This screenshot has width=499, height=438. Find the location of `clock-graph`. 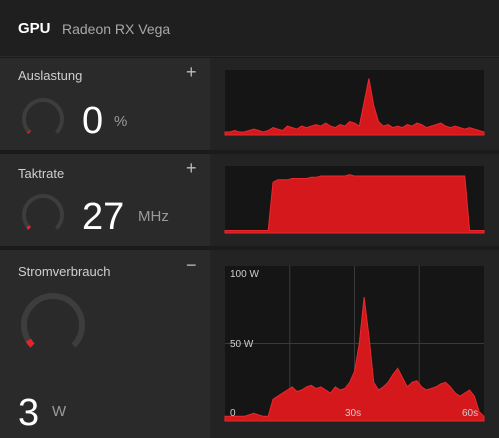

clock-graph is located at coordinates (354, 200).